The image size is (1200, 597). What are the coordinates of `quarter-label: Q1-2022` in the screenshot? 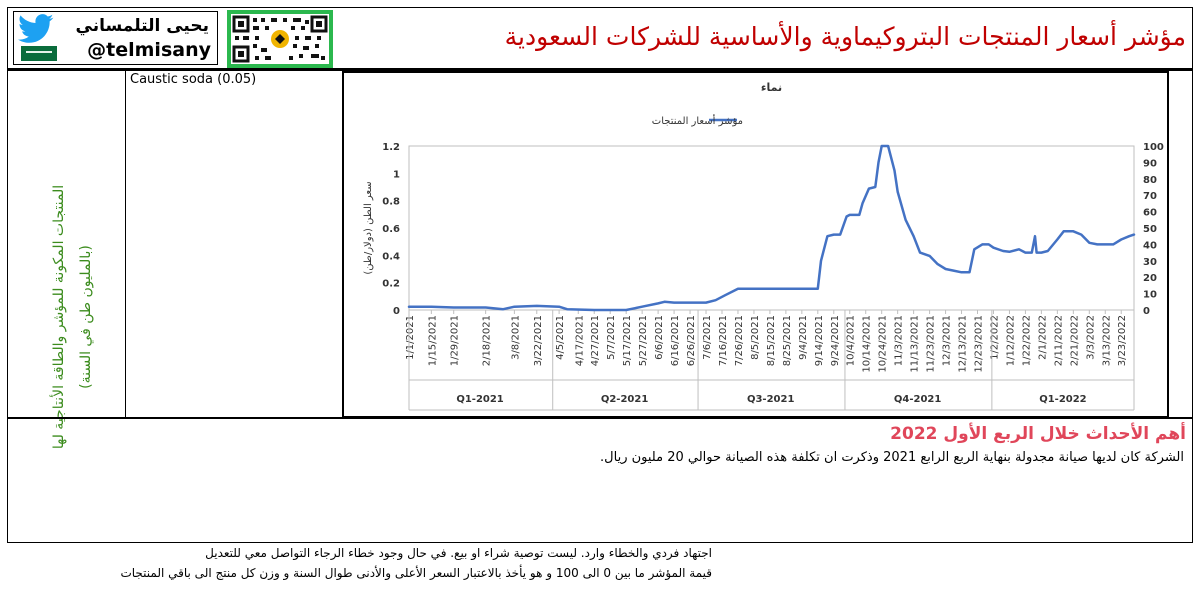 It's located at (1062, 399).